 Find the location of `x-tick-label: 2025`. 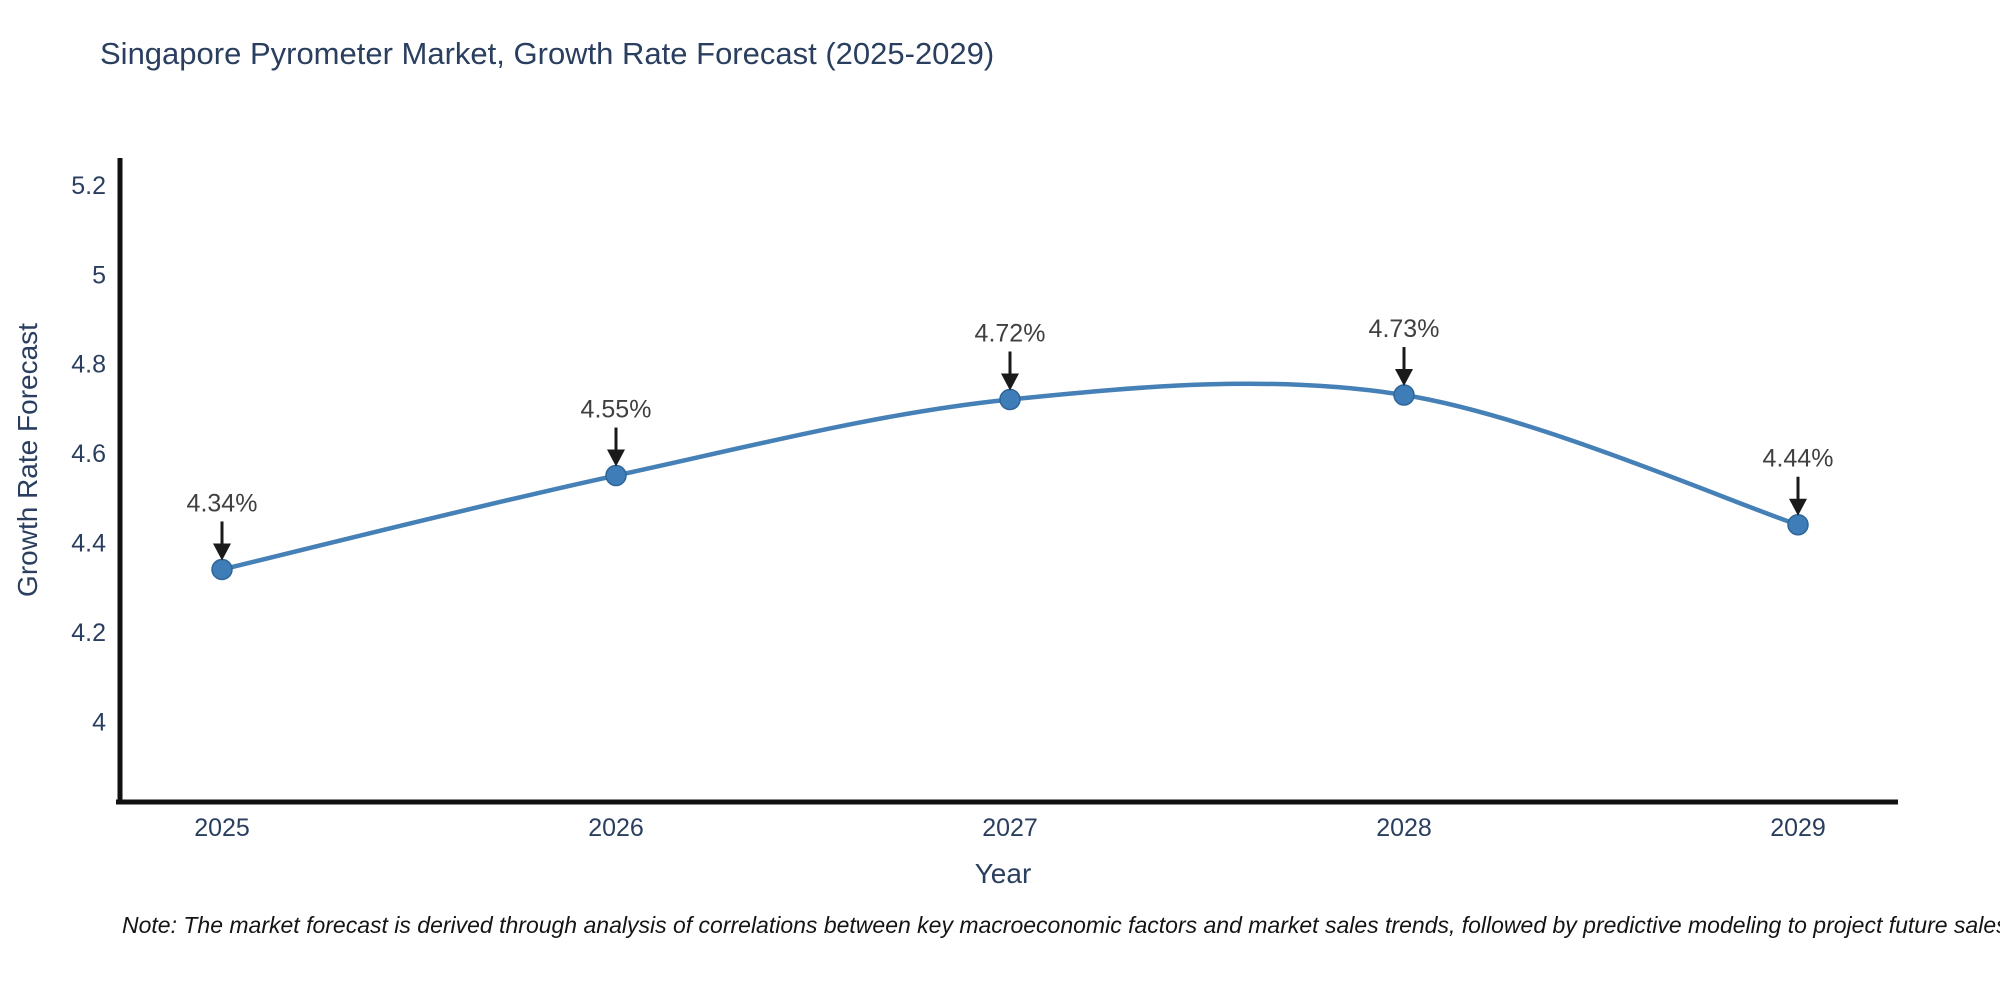

x-tick-label: 2025 is located at coordinates (222, 828).